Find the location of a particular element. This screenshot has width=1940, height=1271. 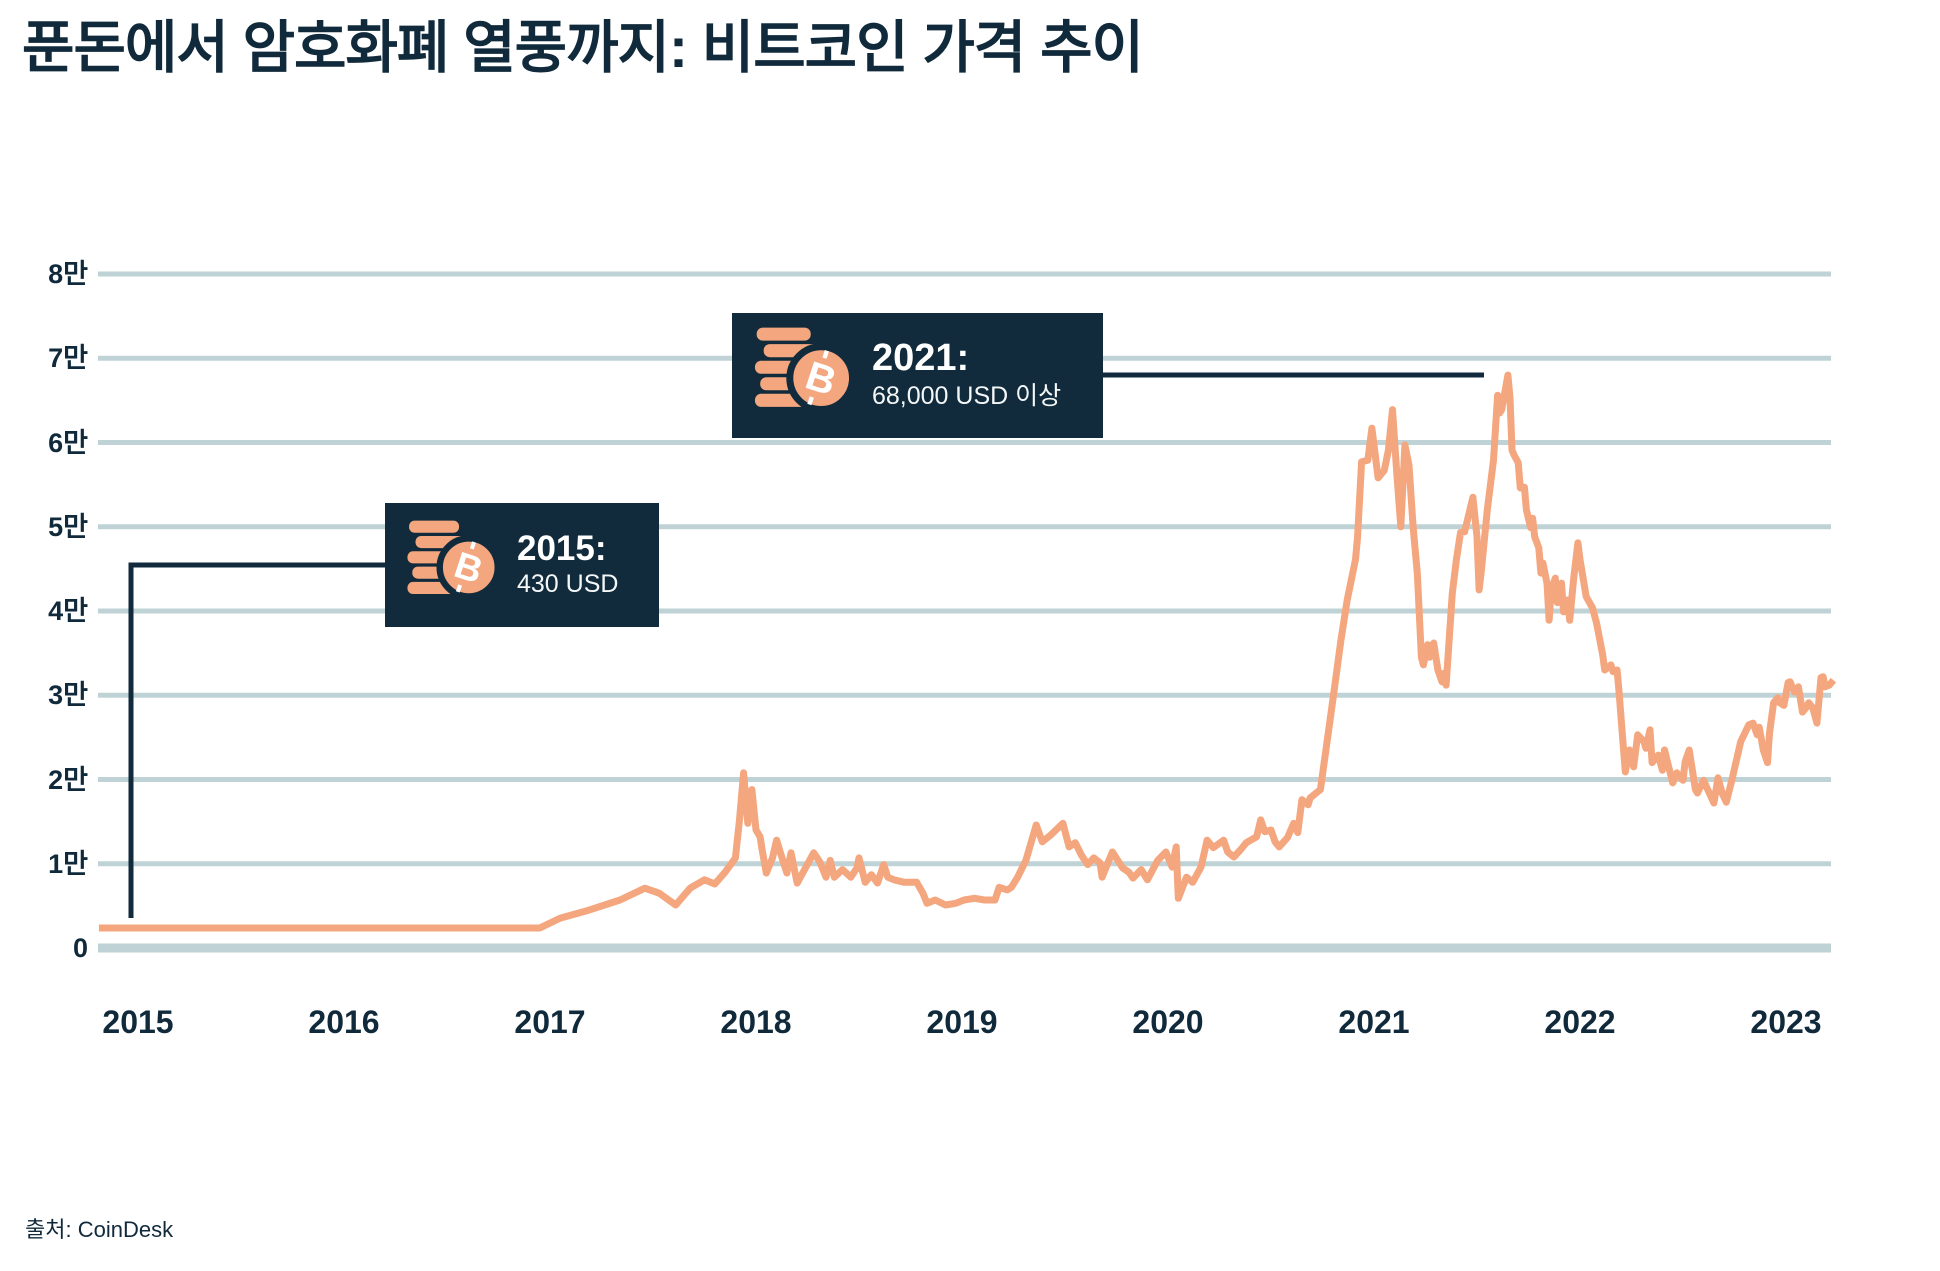

callout-2021: B 2021: 68,000 USD 이상 is located at coordinates (917, 375).